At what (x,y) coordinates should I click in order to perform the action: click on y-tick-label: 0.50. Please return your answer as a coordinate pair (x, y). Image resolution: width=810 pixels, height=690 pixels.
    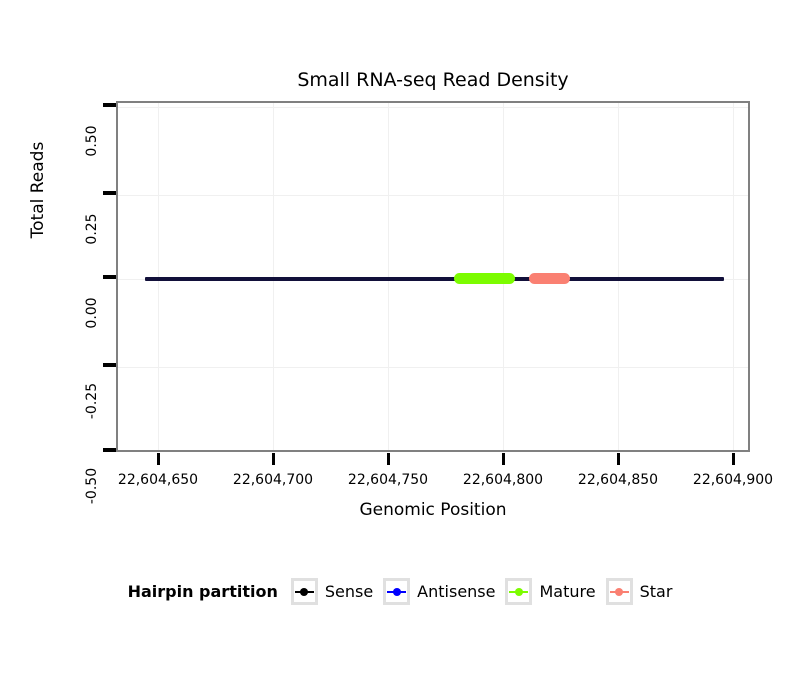
    Looking at the image, I should click on (92, 141).